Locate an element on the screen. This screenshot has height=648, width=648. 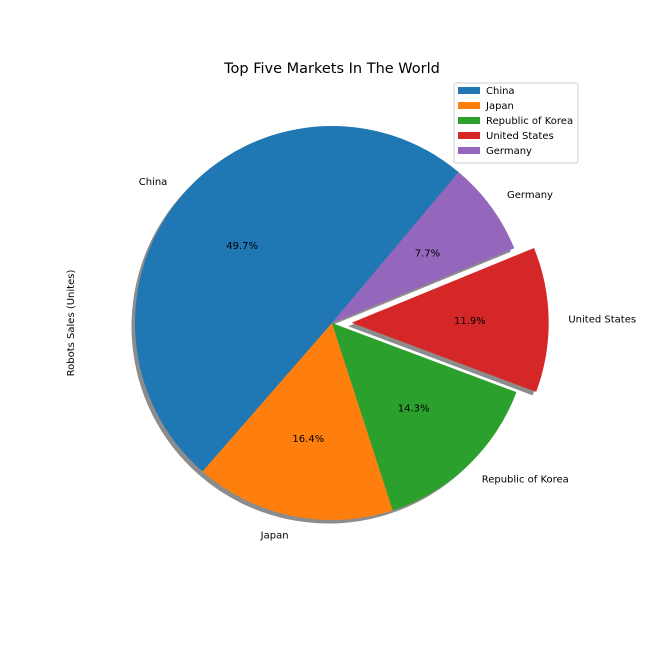
republic-of-korea-slice is located at coordinates (424, 417).